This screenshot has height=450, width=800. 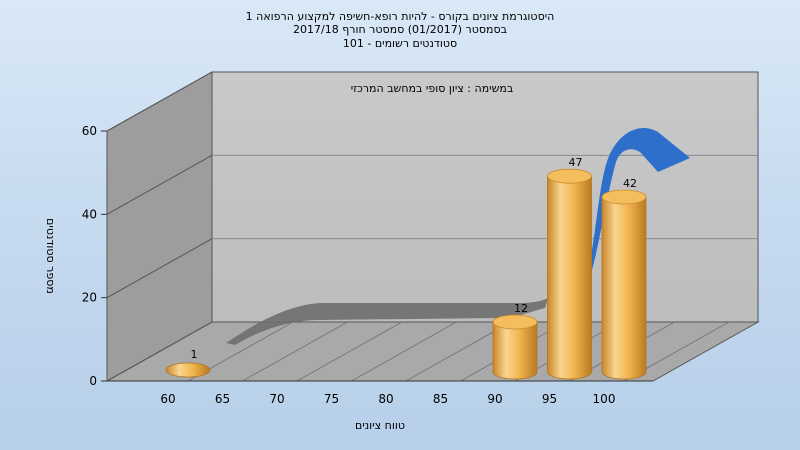 What do you see at coordinates (576, 162) in the screenshot?
I see `data-label: 47` at bounding box center [576, 162].